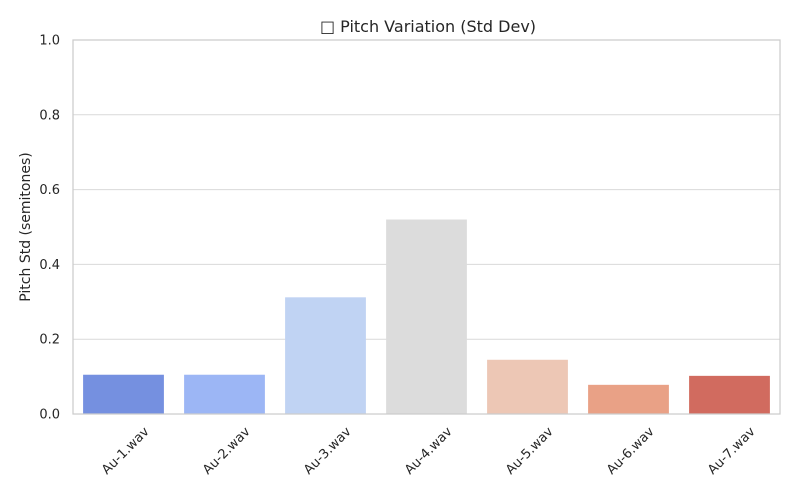 The image size is (800, 500). I want to click on x-tick-label: Au-5.wav, so click(530, 451).